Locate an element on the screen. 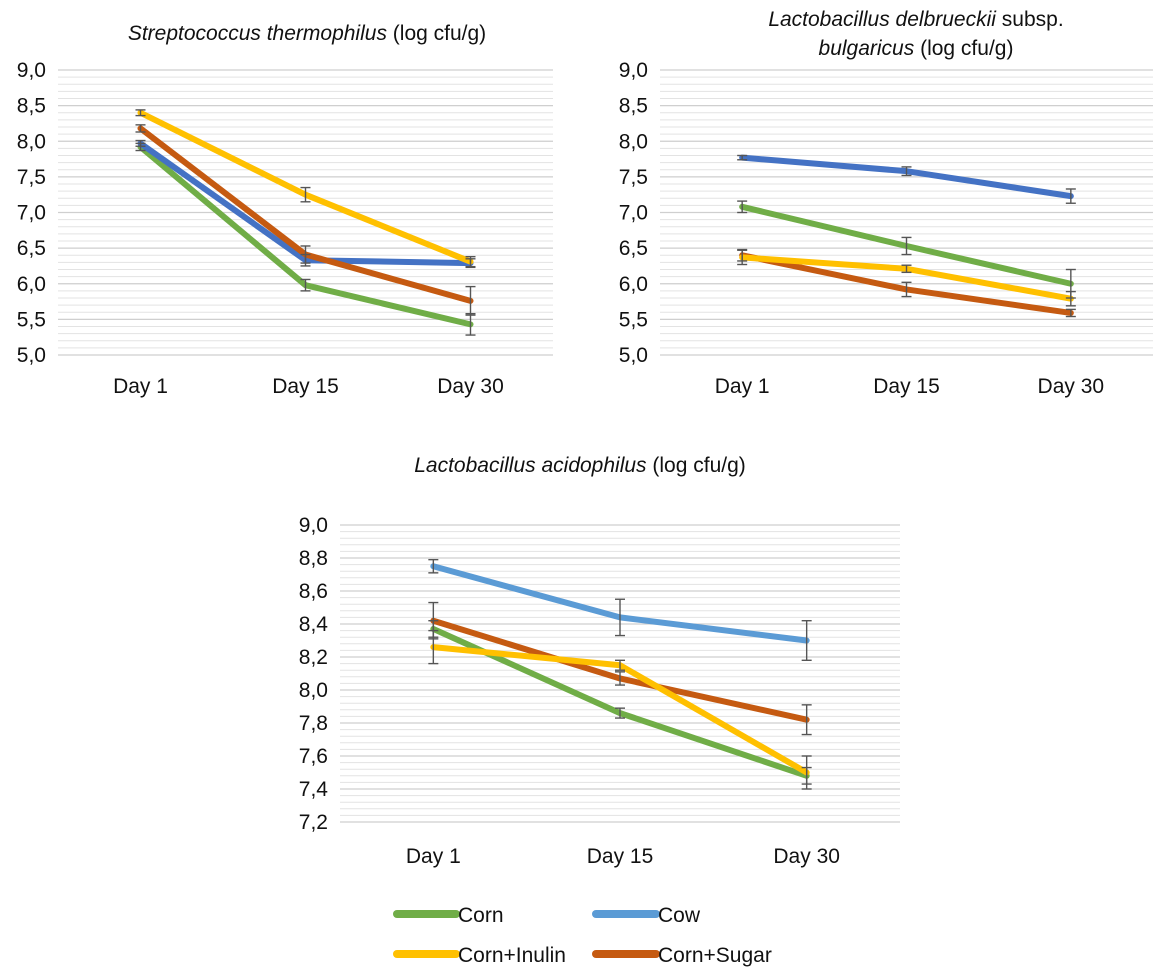 This screenshot has width=1156, height=969. chart2-title-unit: (log cfu/g) is located at coordinates (963, 48).